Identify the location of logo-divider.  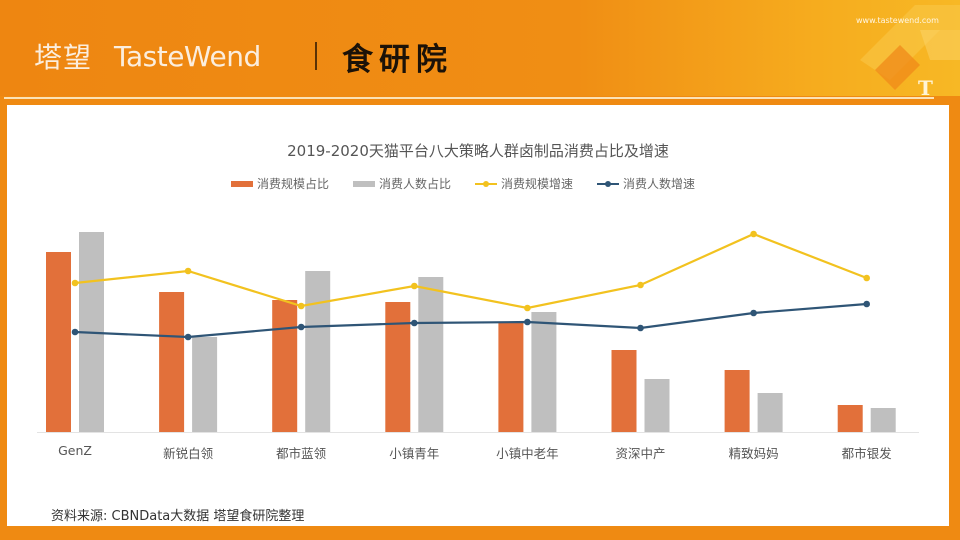
(316, 56).